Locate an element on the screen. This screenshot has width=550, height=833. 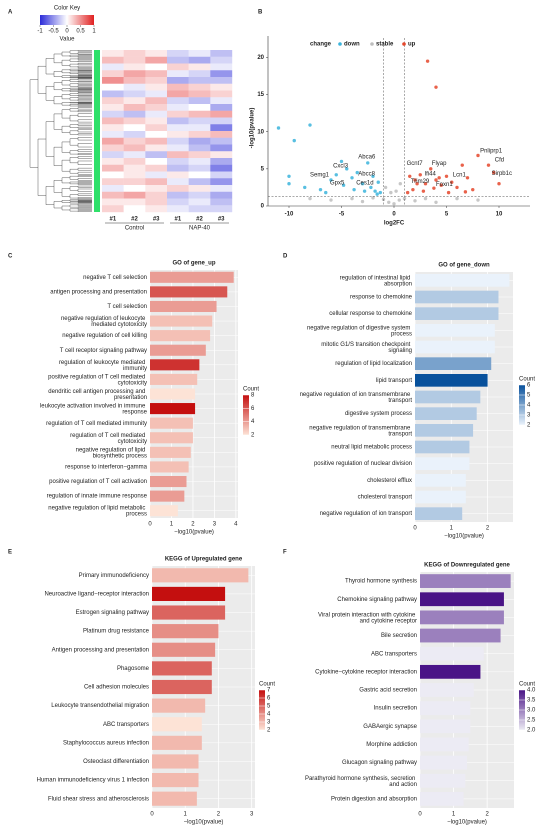
colorbar-tick-label: 4 is located at coordinates (529, 406).